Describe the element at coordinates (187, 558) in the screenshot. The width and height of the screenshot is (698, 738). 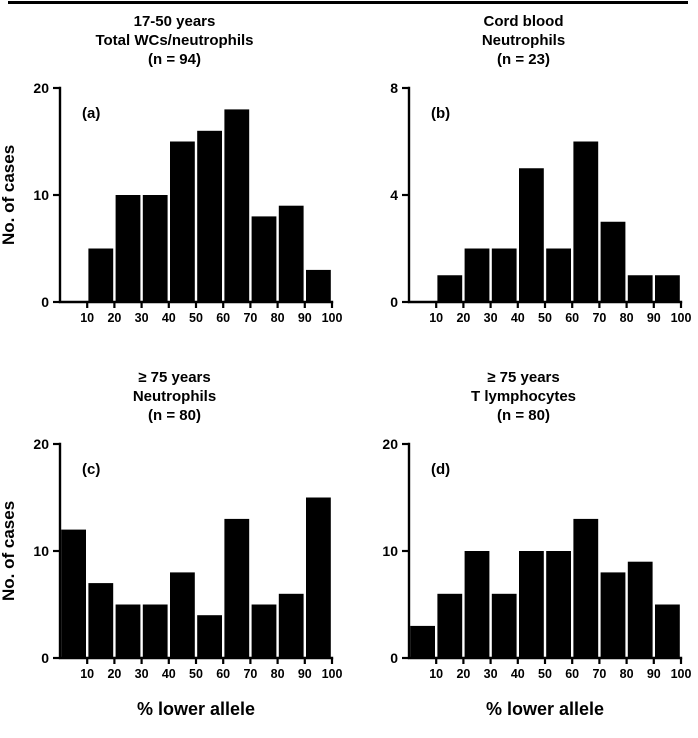
I see `chart-svg: 0 10 20 10 20 30 40 50 60 70 80 90 100 (c)` at that location.